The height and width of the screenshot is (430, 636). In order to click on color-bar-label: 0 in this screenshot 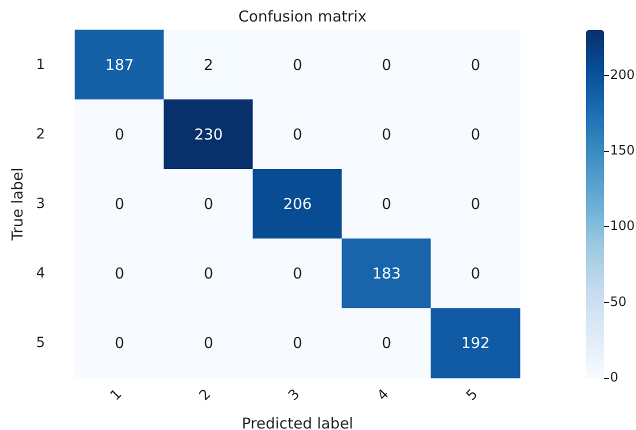, I will do `click(614, 378)`.